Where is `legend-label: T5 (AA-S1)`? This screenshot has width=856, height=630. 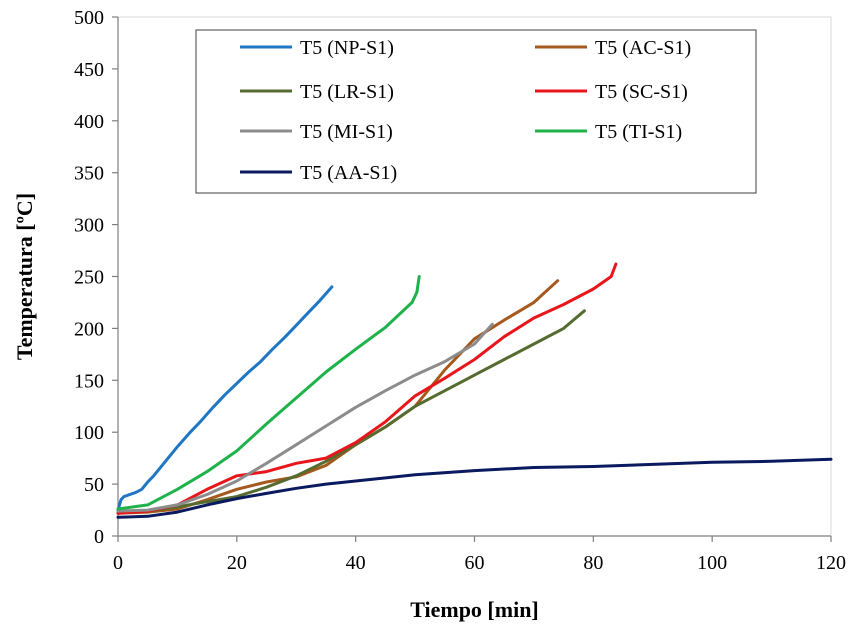 legend-label: T5 (AA-S1) is located at coordinates (348, 173).